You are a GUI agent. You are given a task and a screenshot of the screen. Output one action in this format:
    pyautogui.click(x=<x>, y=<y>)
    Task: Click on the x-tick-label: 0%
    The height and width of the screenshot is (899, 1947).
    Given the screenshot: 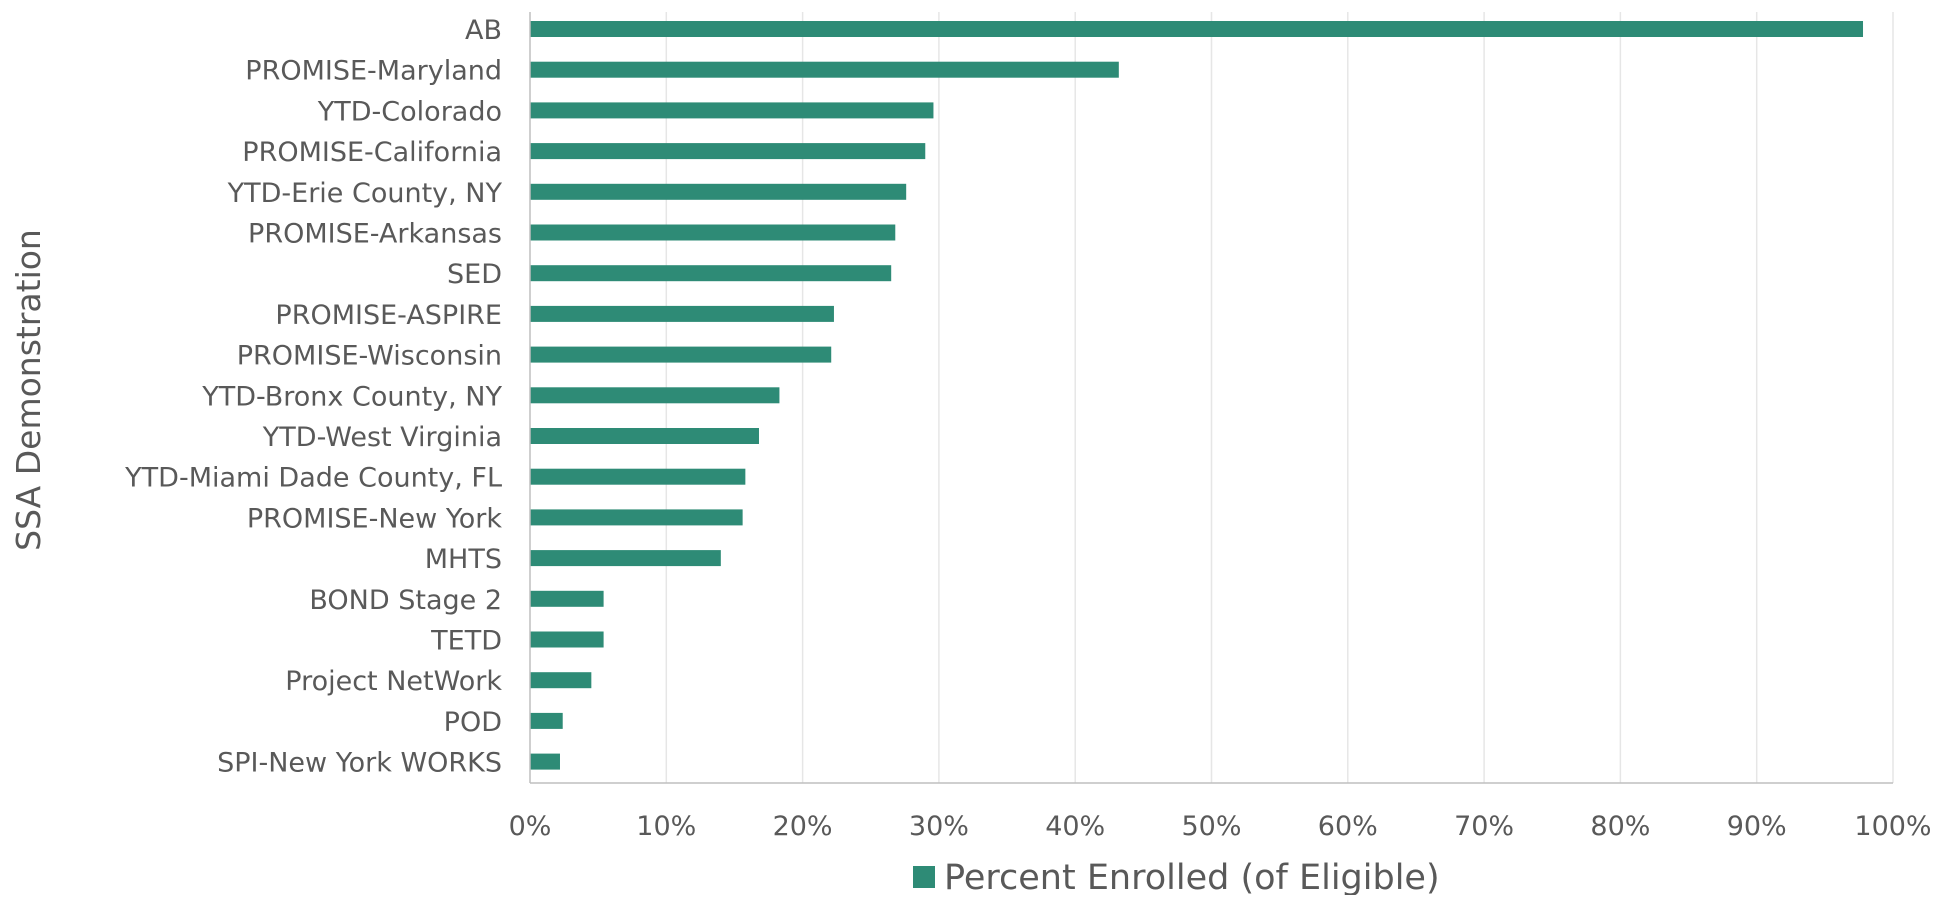 What is the action you would take?
    pyautogui.click(x=530, y=826)
    